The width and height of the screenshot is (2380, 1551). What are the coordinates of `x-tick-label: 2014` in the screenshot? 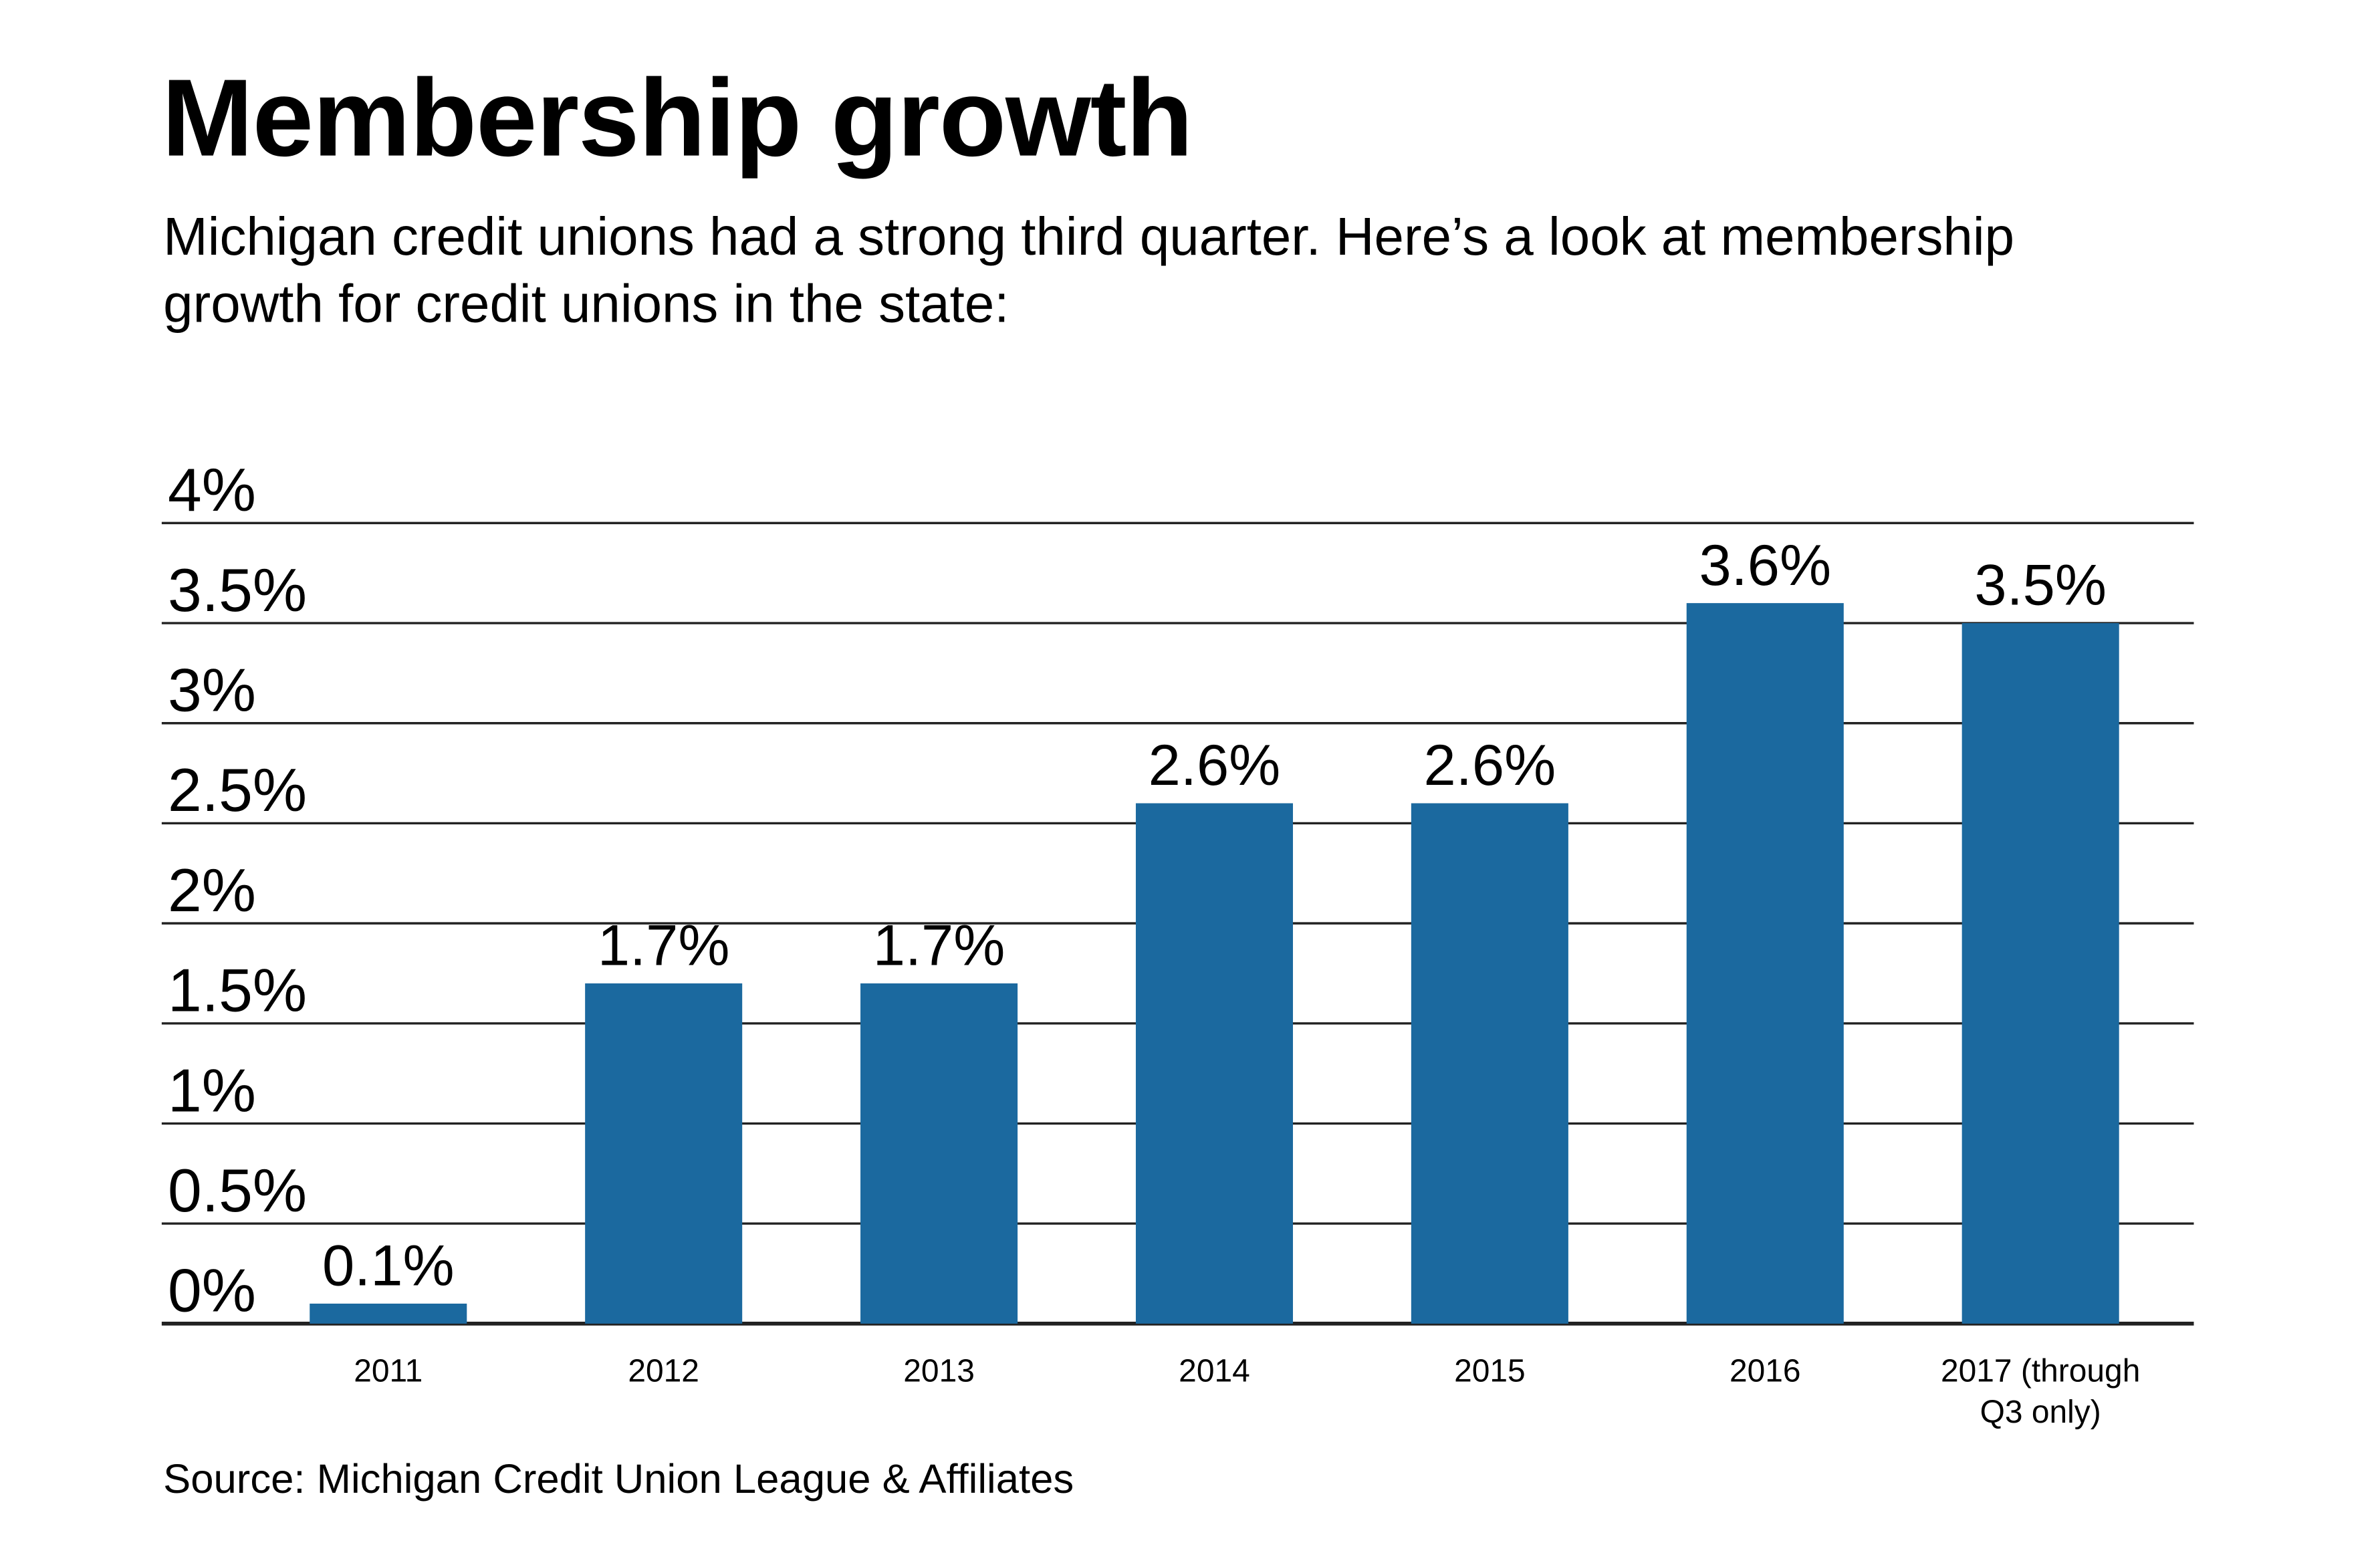 It's located at (1214, 1371).